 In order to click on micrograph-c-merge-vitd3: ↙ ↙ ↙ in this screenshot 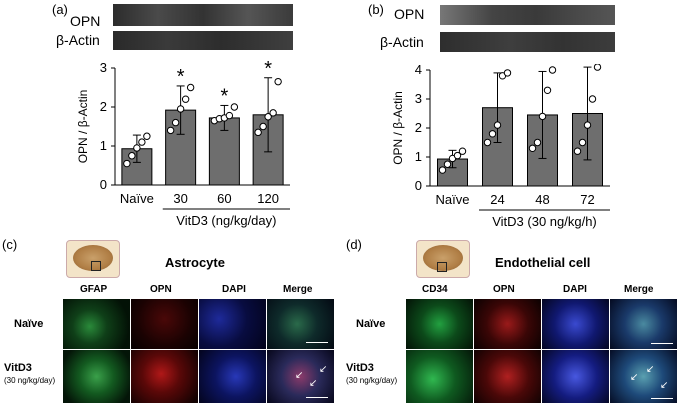, I will do `click(300, 376)`.